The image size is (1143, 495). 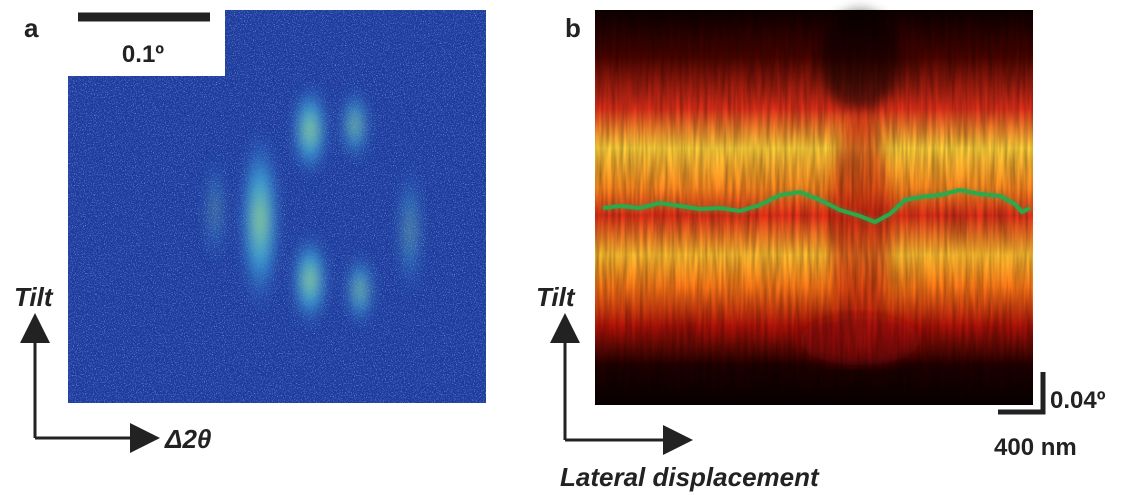 I want to click on panel-label: a, so click(x=31, y=28).